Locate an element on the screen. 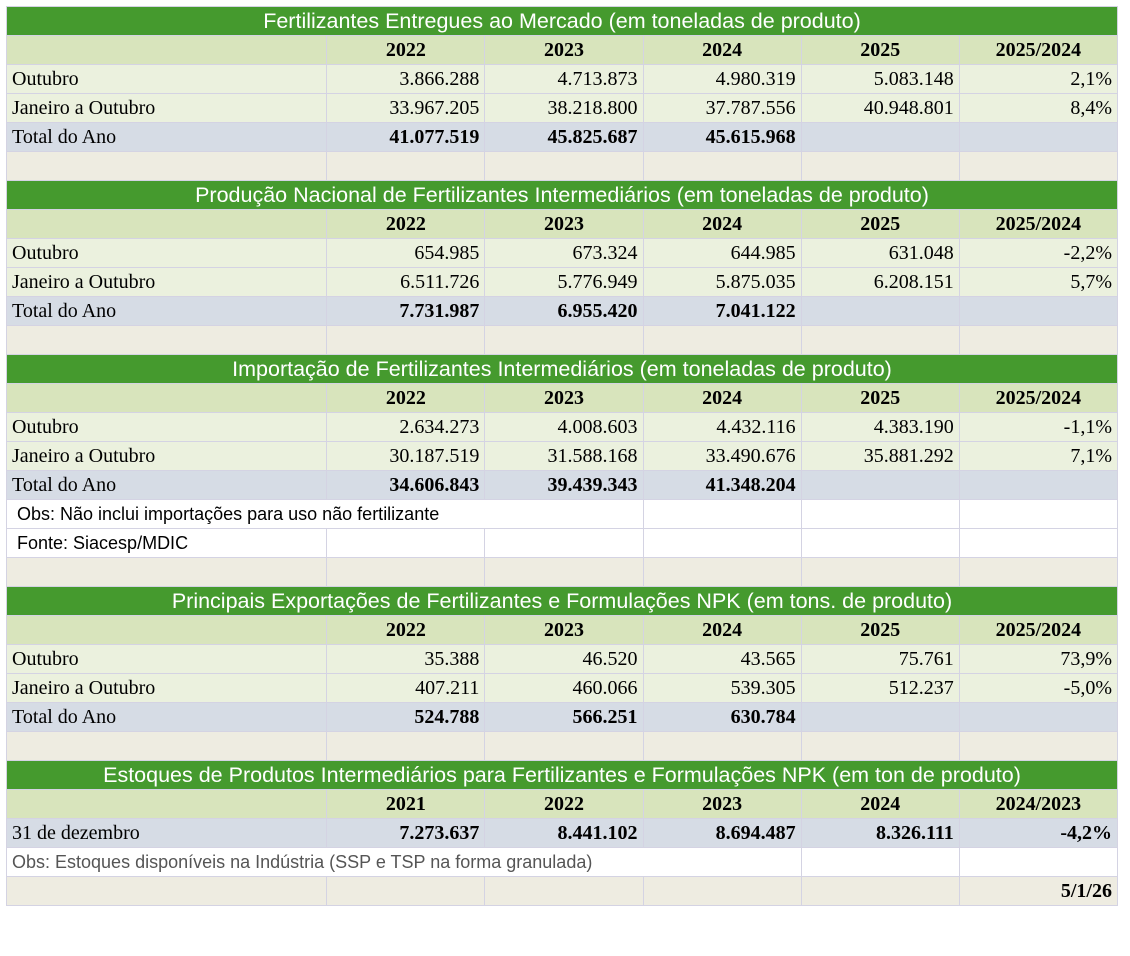 This screenshot has width=1130, height=956. value-cell: 2,1% is located at coordinates (1038, 79).